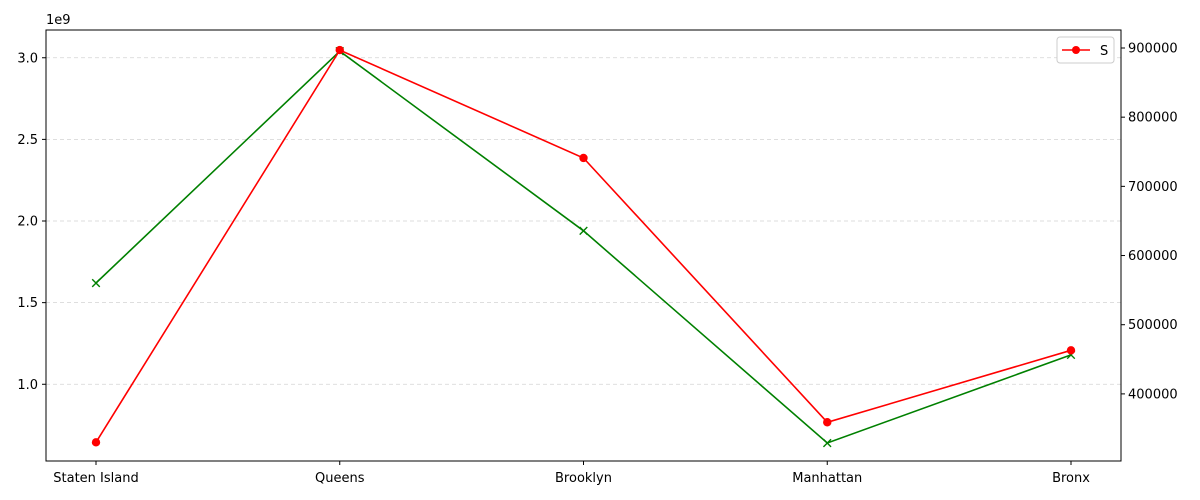 This screenshot has width=1200, height=500. What do you see at coordinates (1153, 394) in the screenshot?
I see `right-axis-tick-label: 400000` at bounding box center [1153, 394].